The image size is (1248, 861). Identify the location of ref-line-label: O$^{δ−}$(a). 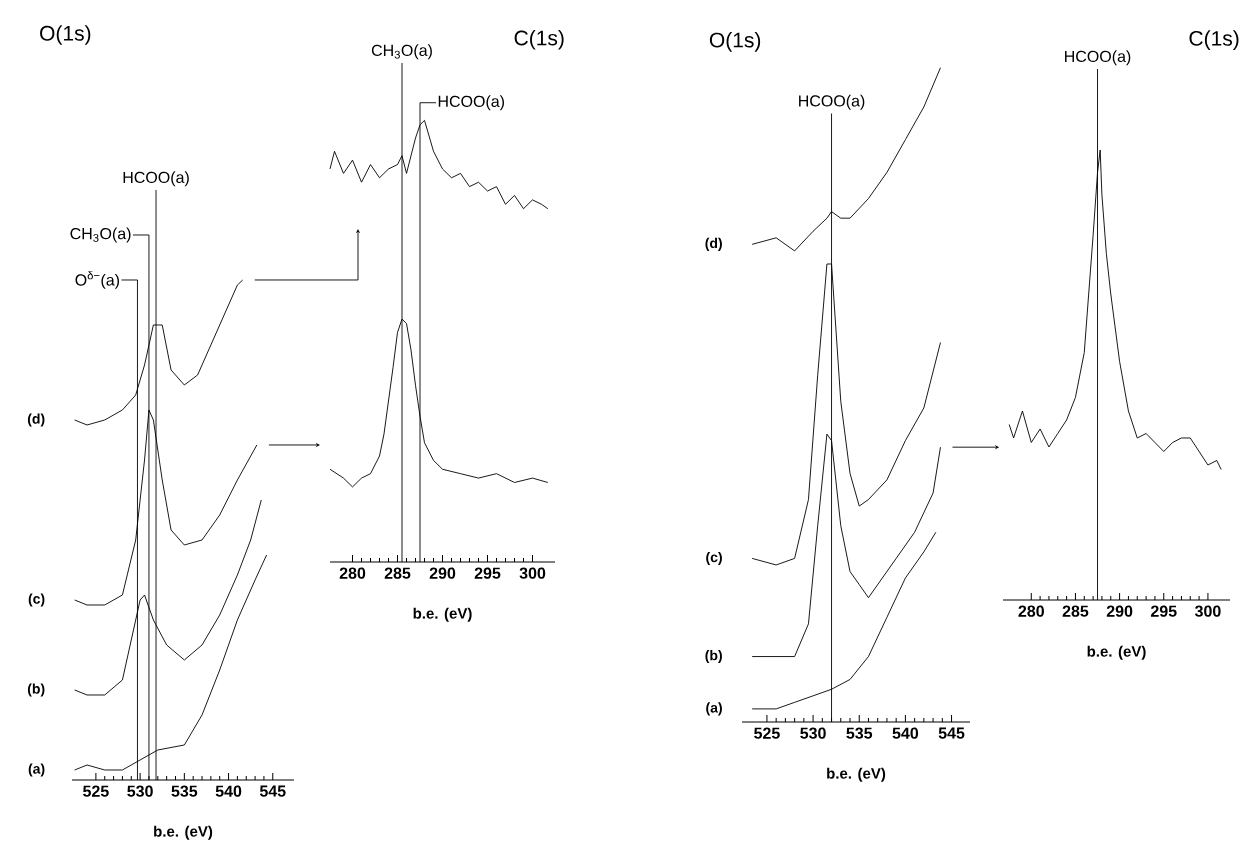
(97, 280).